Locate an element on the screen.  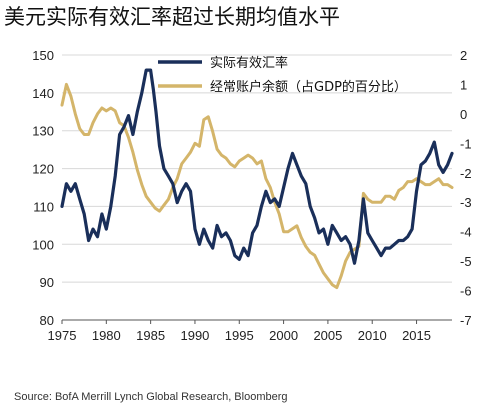
right-y-tick-label: -6 is located at coordinates (466, 291).